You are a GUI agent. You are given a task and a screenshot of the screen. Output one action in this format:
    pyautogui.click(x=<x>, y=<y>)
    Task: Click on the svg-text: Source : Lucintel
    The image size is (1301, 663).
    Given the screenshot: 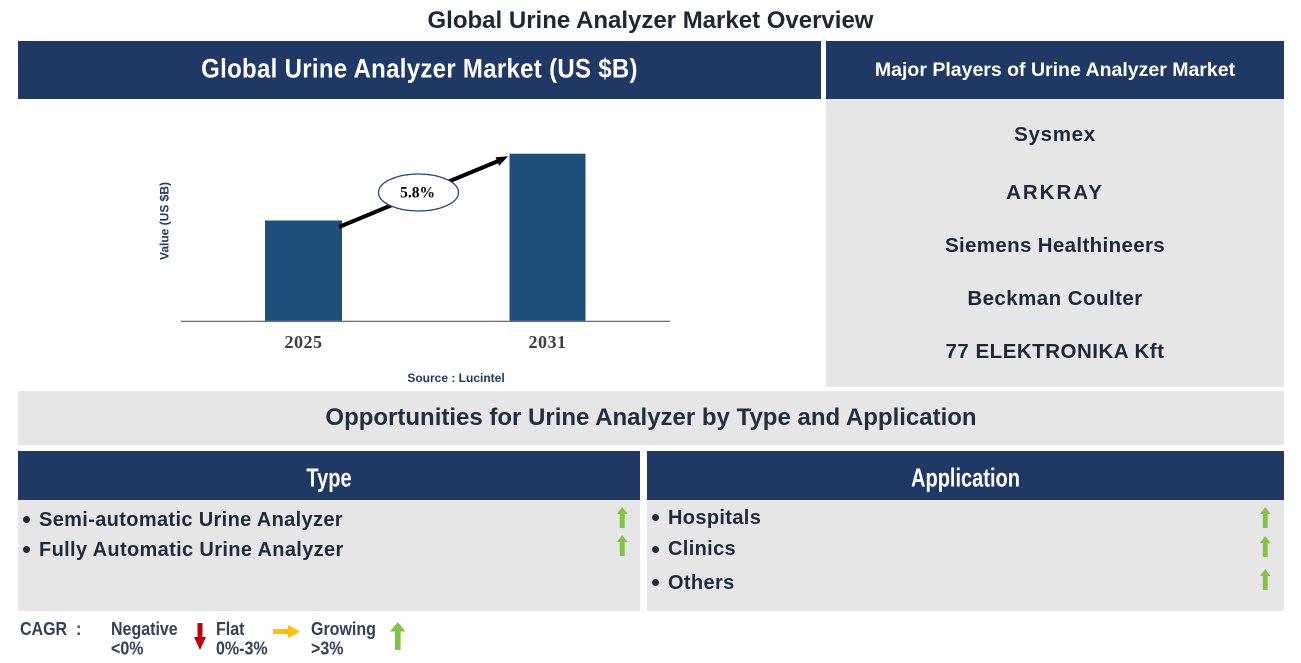 What is the action you would take?
    pyautogui.click(x=455, y=378)
    